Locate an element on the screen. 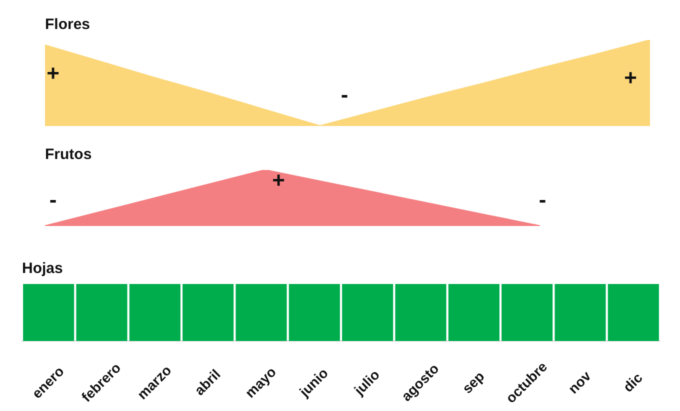 This screenshot has height=411, width=680. chart-title: Frutos is located at coordinates (68, 155).